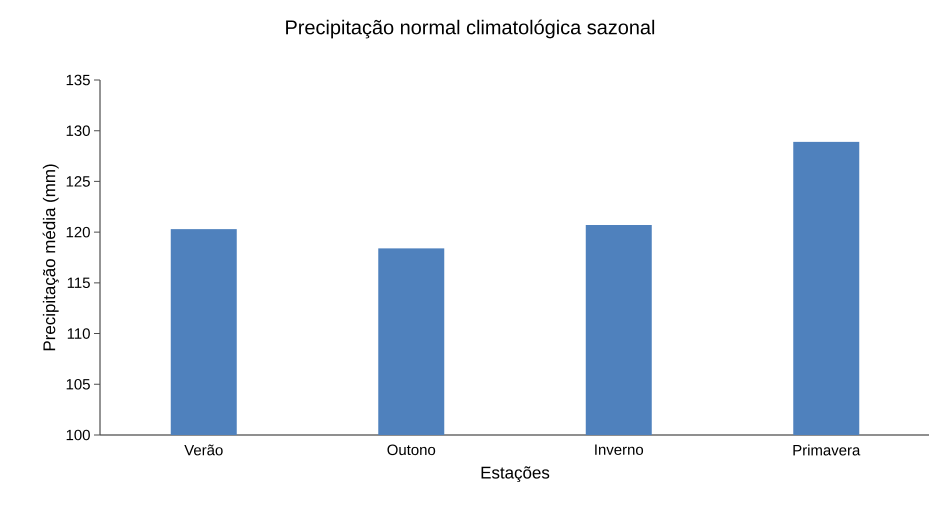 The width and height of the screenshot is (929, 516). I want to click on y-tick-label: 115, so click(79, 283).